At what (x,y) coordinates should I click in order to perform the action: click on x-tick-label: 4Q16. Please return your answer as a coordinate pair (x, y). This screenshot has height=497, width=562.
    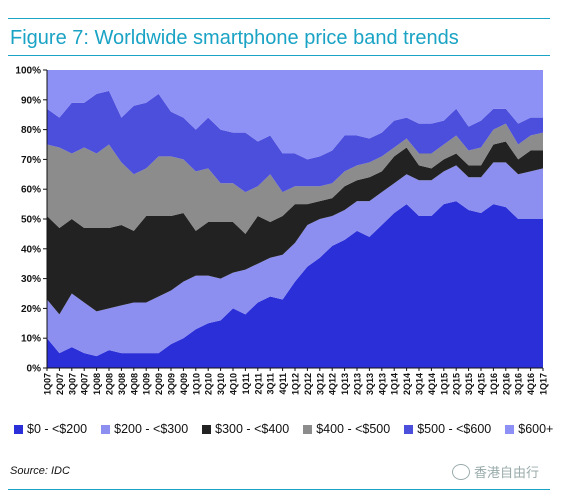
    Looking at the image, I should click on (531, 384).